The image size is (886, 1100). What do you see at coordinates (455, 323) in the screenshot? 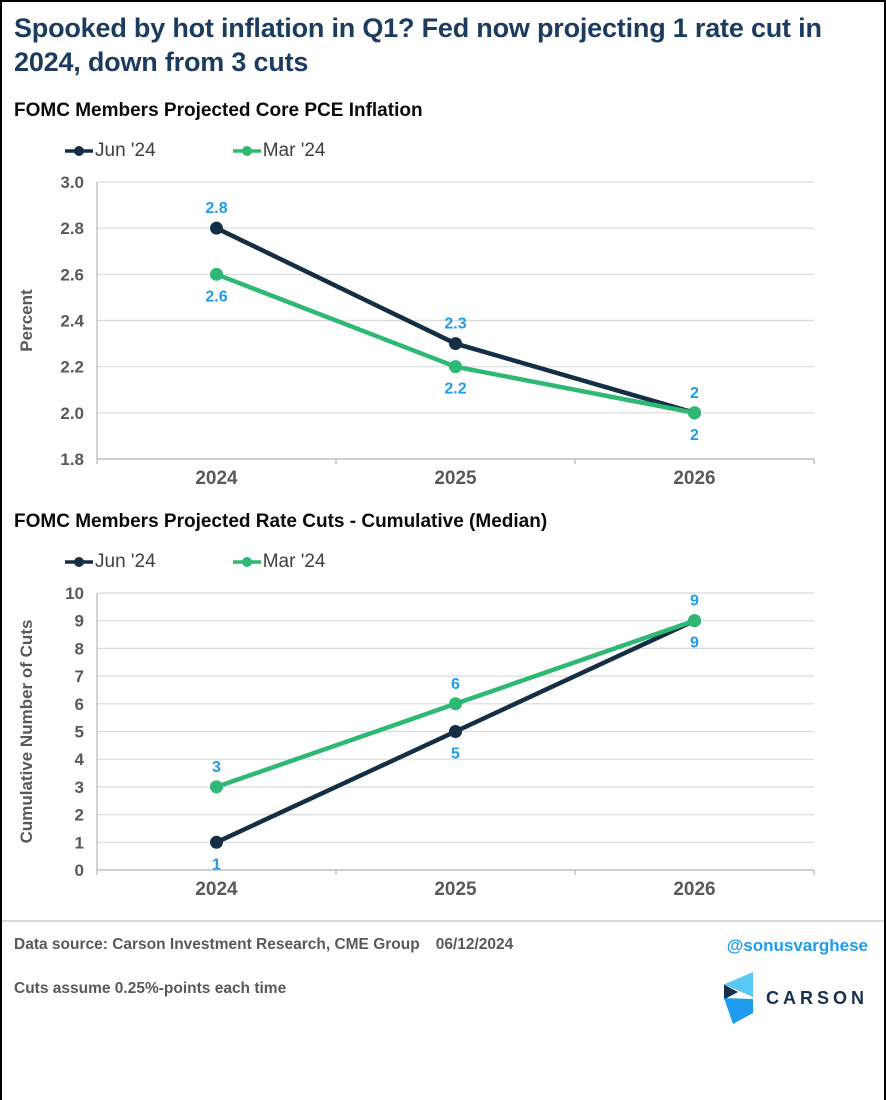
I see `svg-text: 2.3` at bounding box center [455, 323].